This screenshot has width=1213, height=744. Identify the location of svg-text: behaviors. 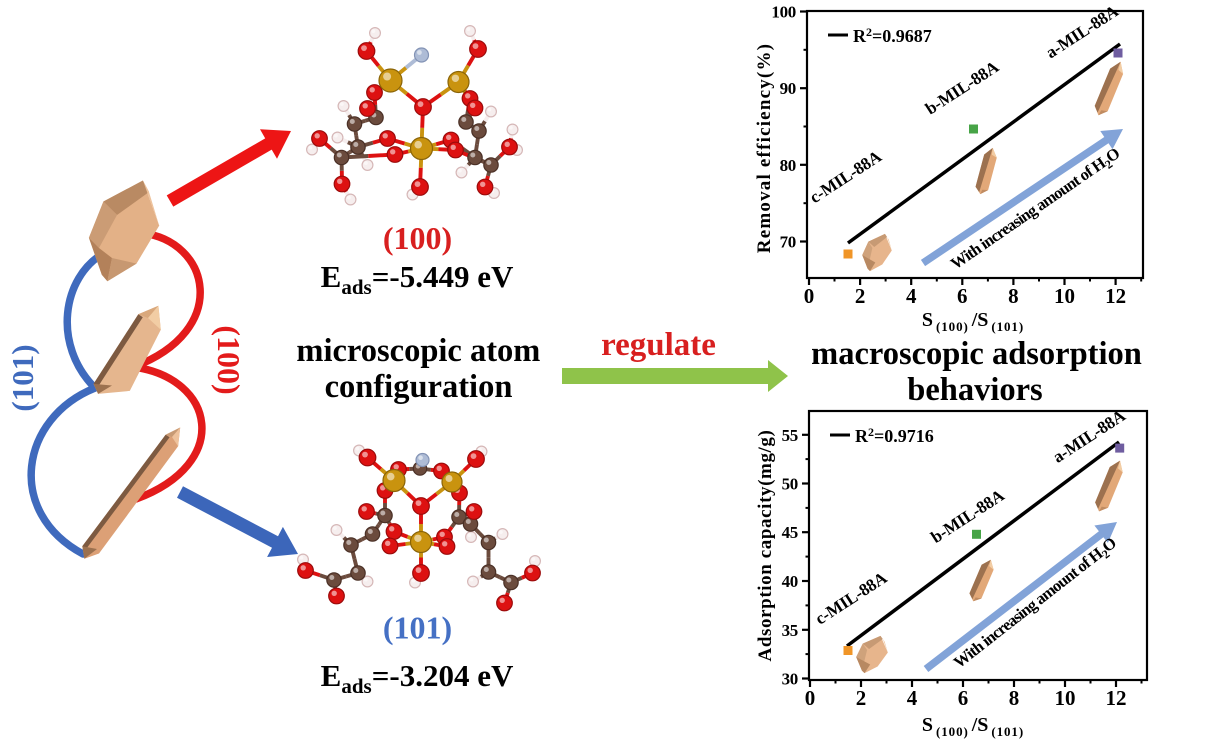
(974, 390).